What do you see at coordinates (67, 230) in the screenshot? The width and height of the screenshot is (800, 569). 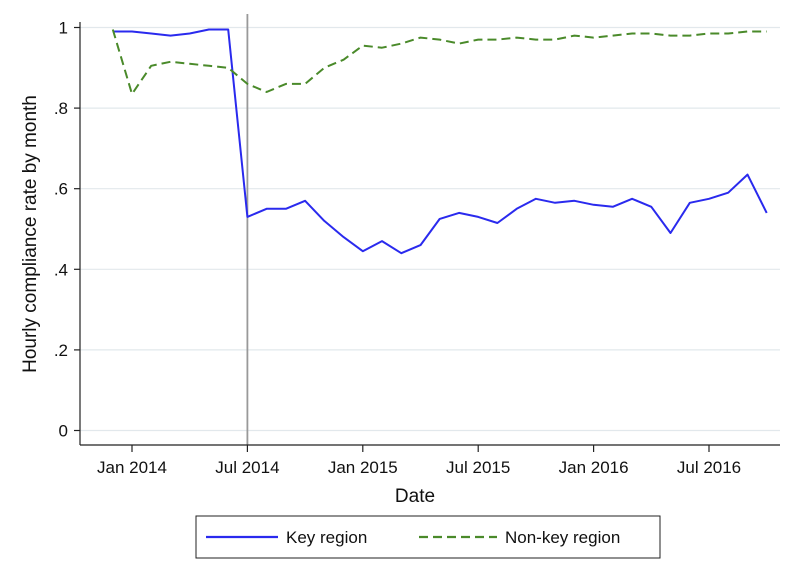 I see `y-axis-ticks: 0 .2 .4 .6 .8 1` at bounding box center [67, 230].